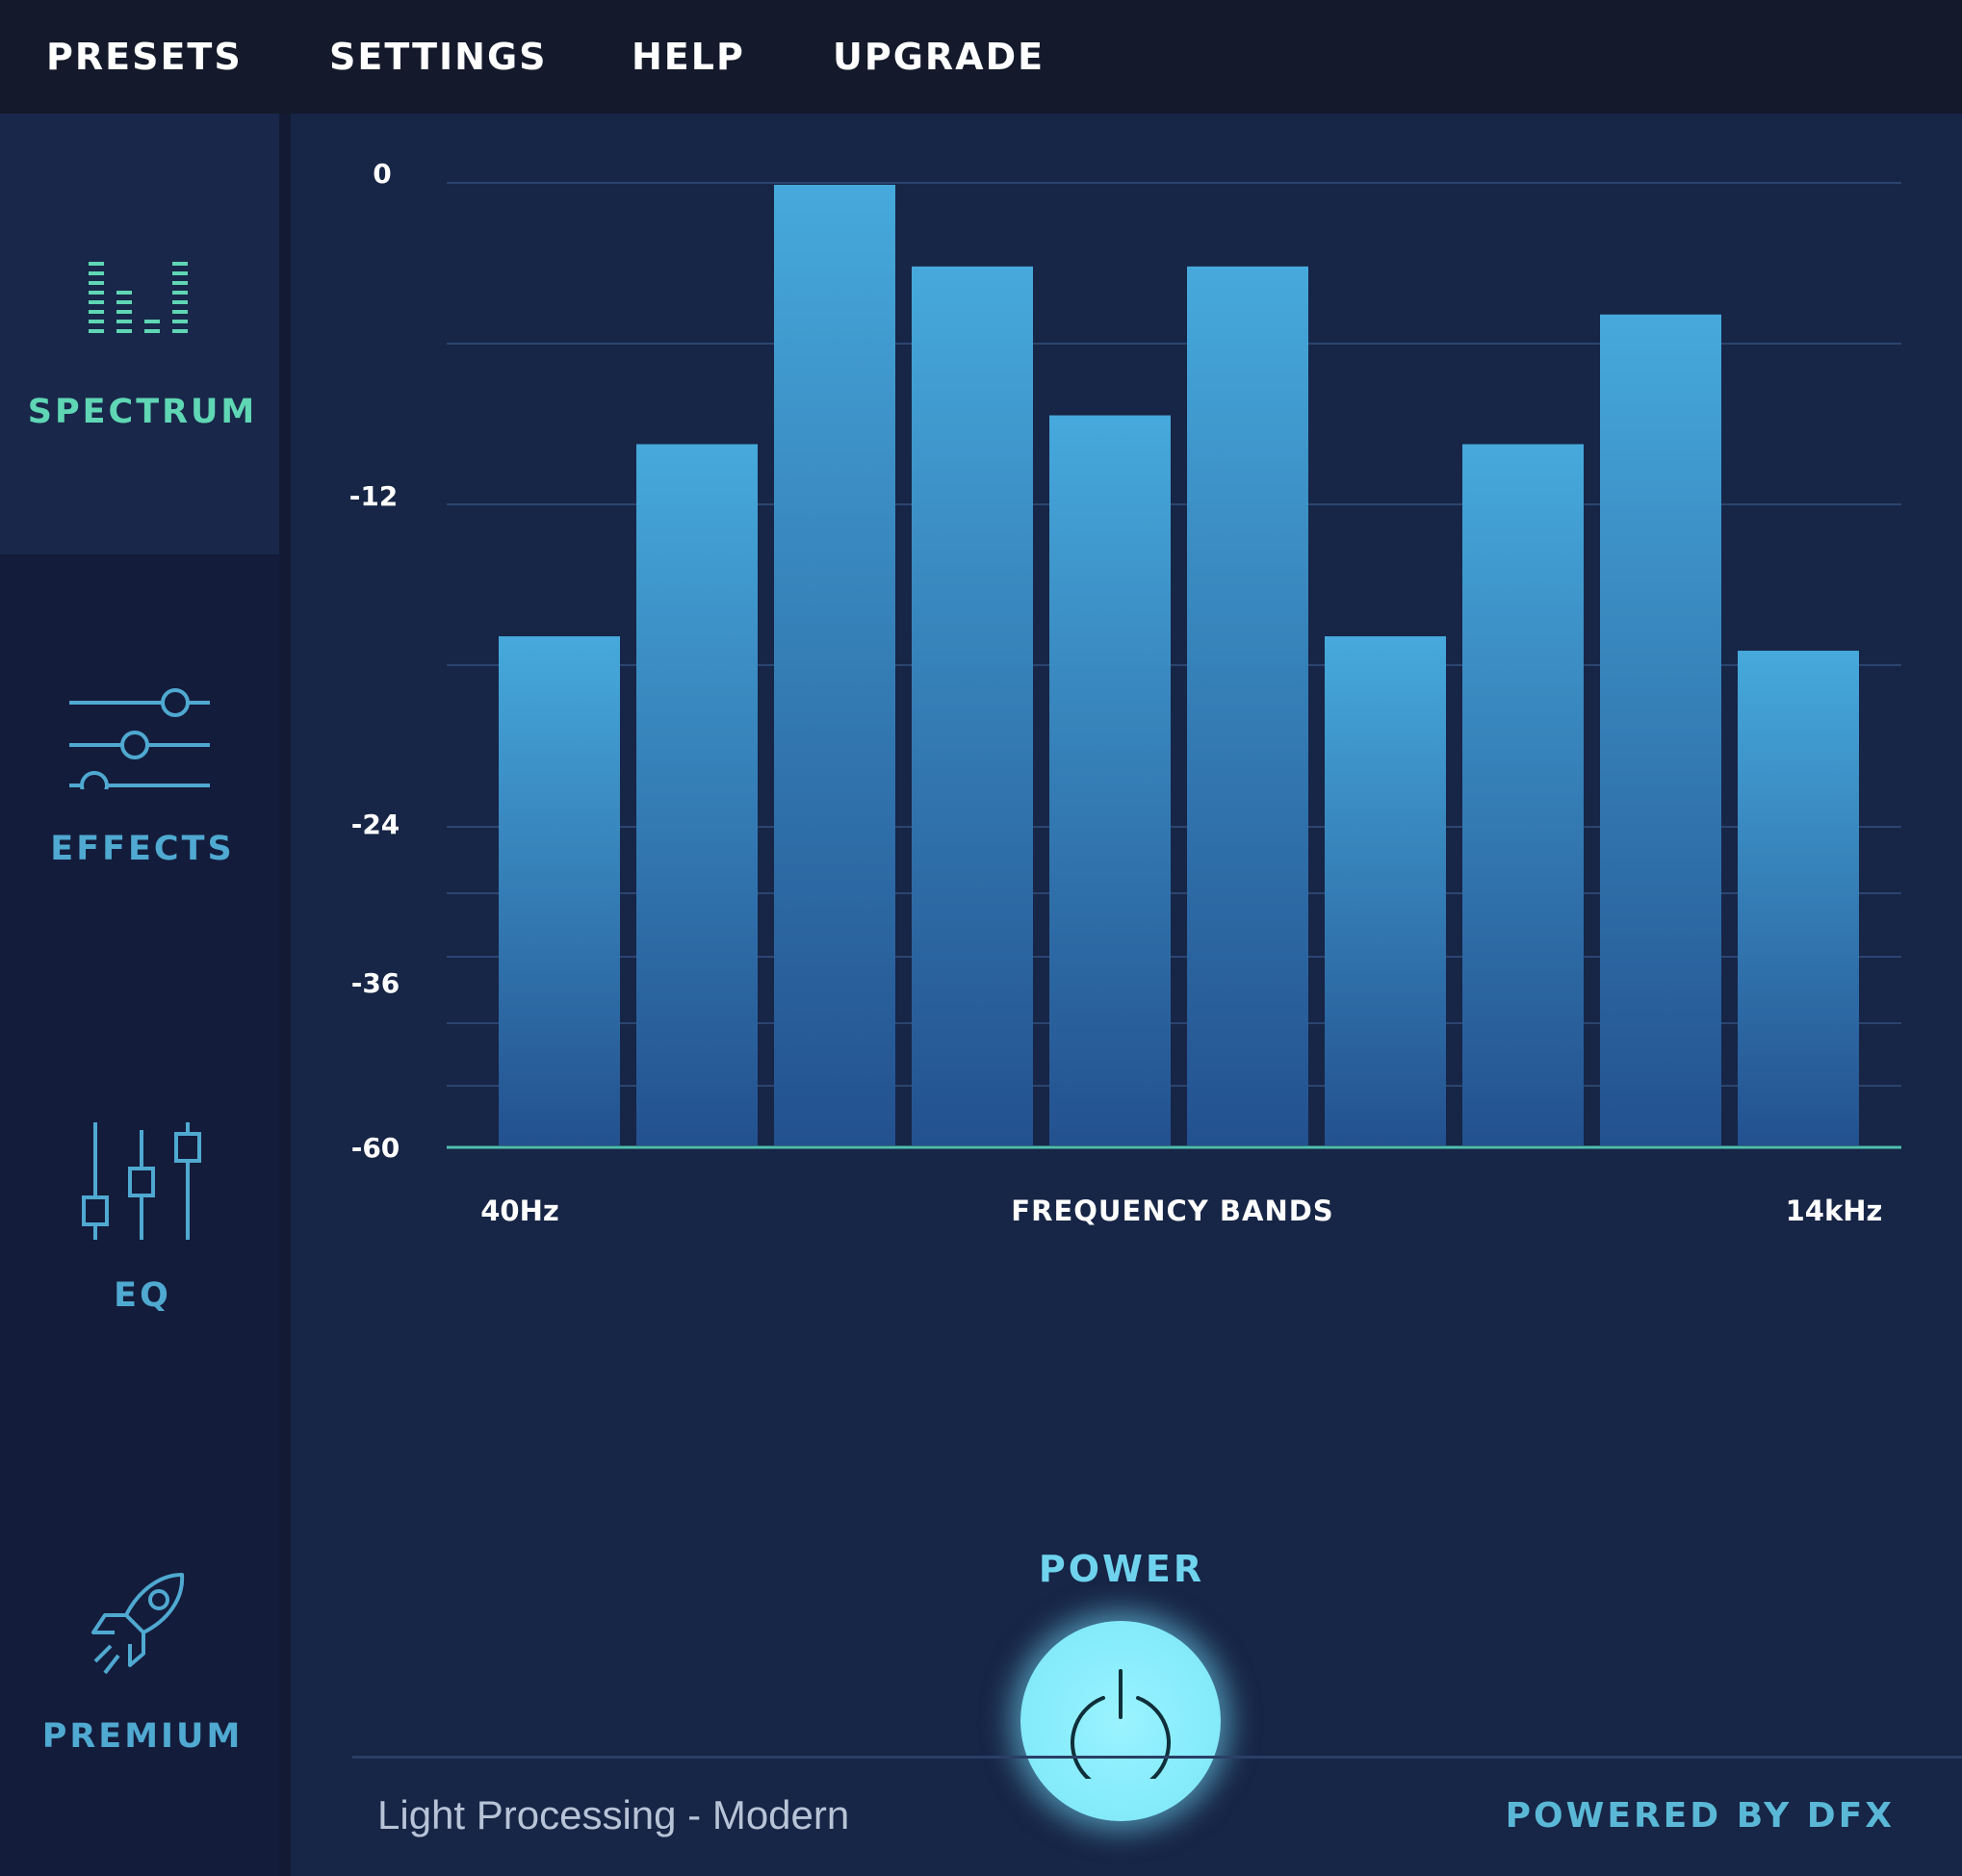 The height and width of the screenshot is (1876, 1962). What do you see at coordinates (139, 1626) in the screenshot?
I see `rocket-icon` at bounding box center [139, 1626].